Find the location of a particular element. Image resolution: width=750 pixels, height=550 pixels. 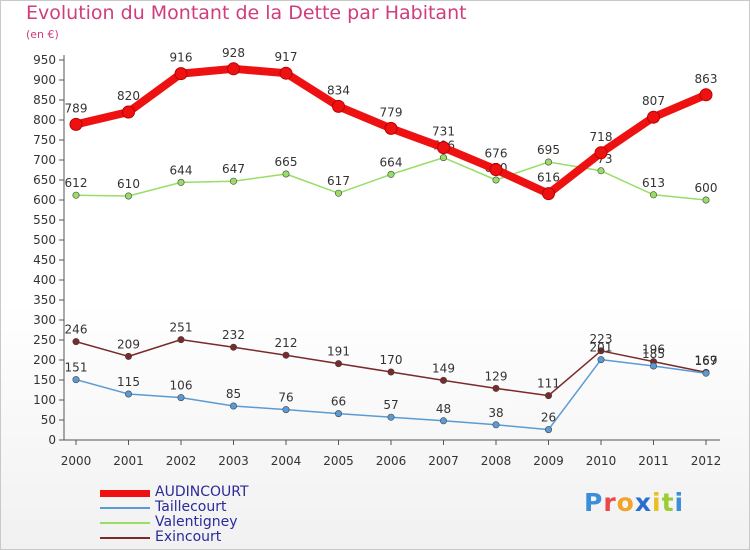

data-label: 676 is located at coordinates (496, 154).